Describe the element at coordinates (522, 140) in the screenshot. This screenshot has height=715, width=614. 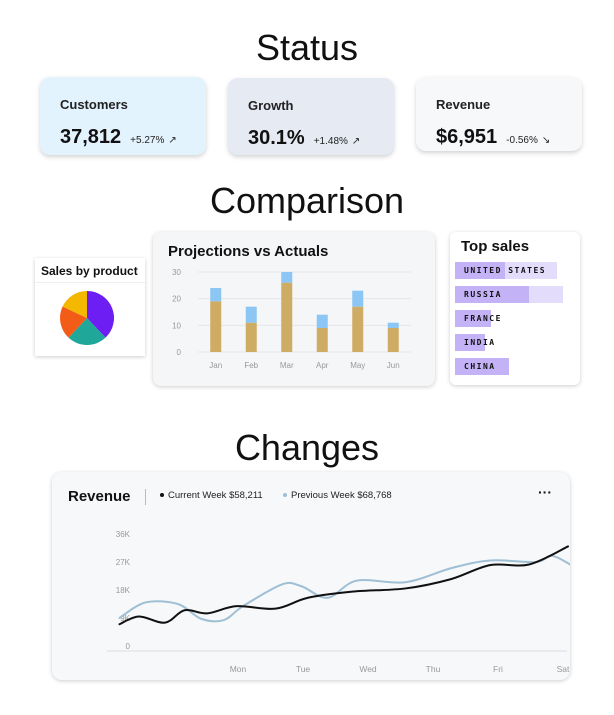
I see `stat-delta: -0.56%` at that location.